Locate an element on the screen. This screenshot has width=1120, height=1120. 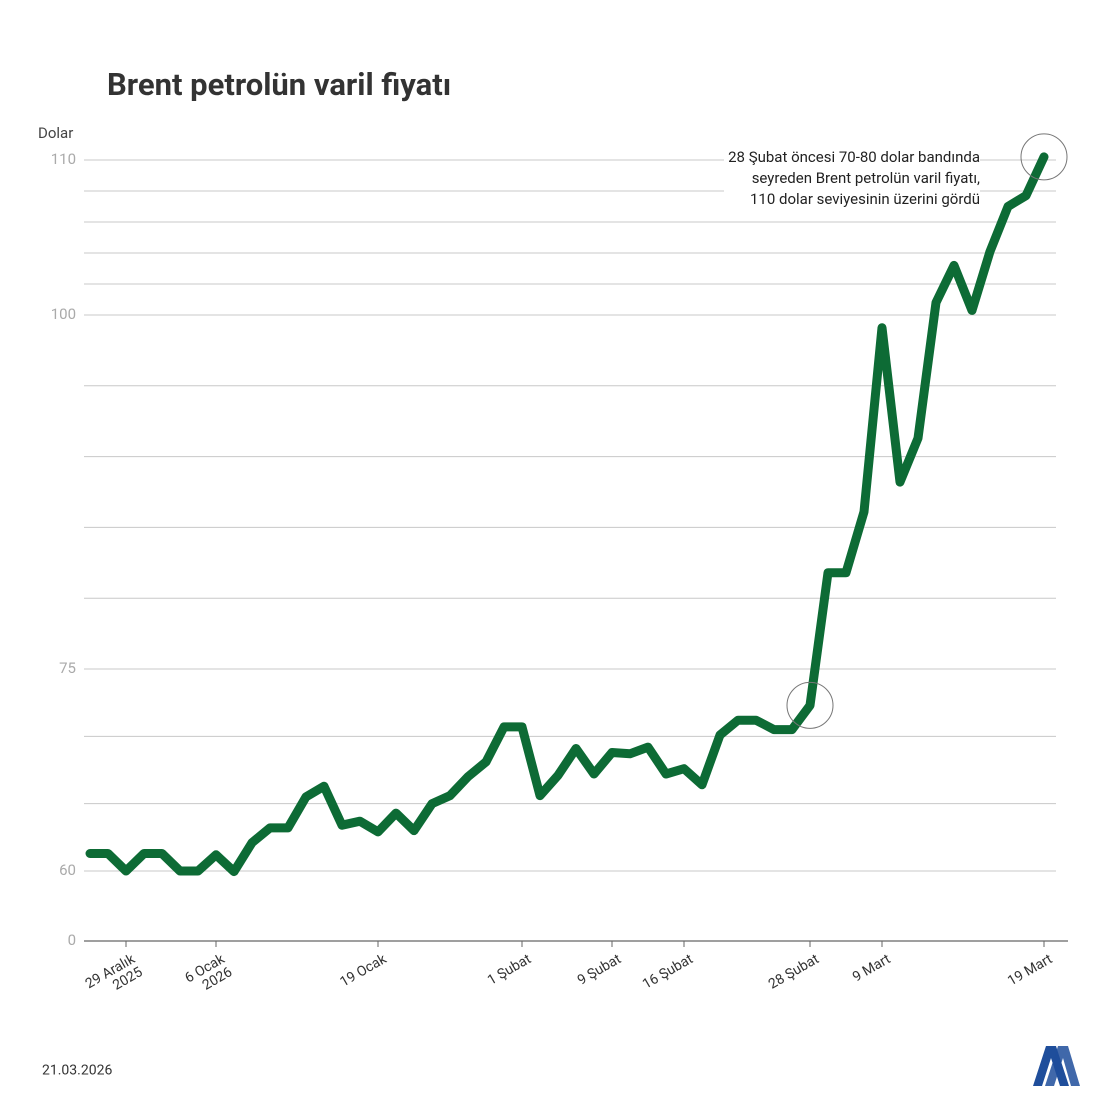
y-tick-label: 60 is located at coordinates (67, 870).